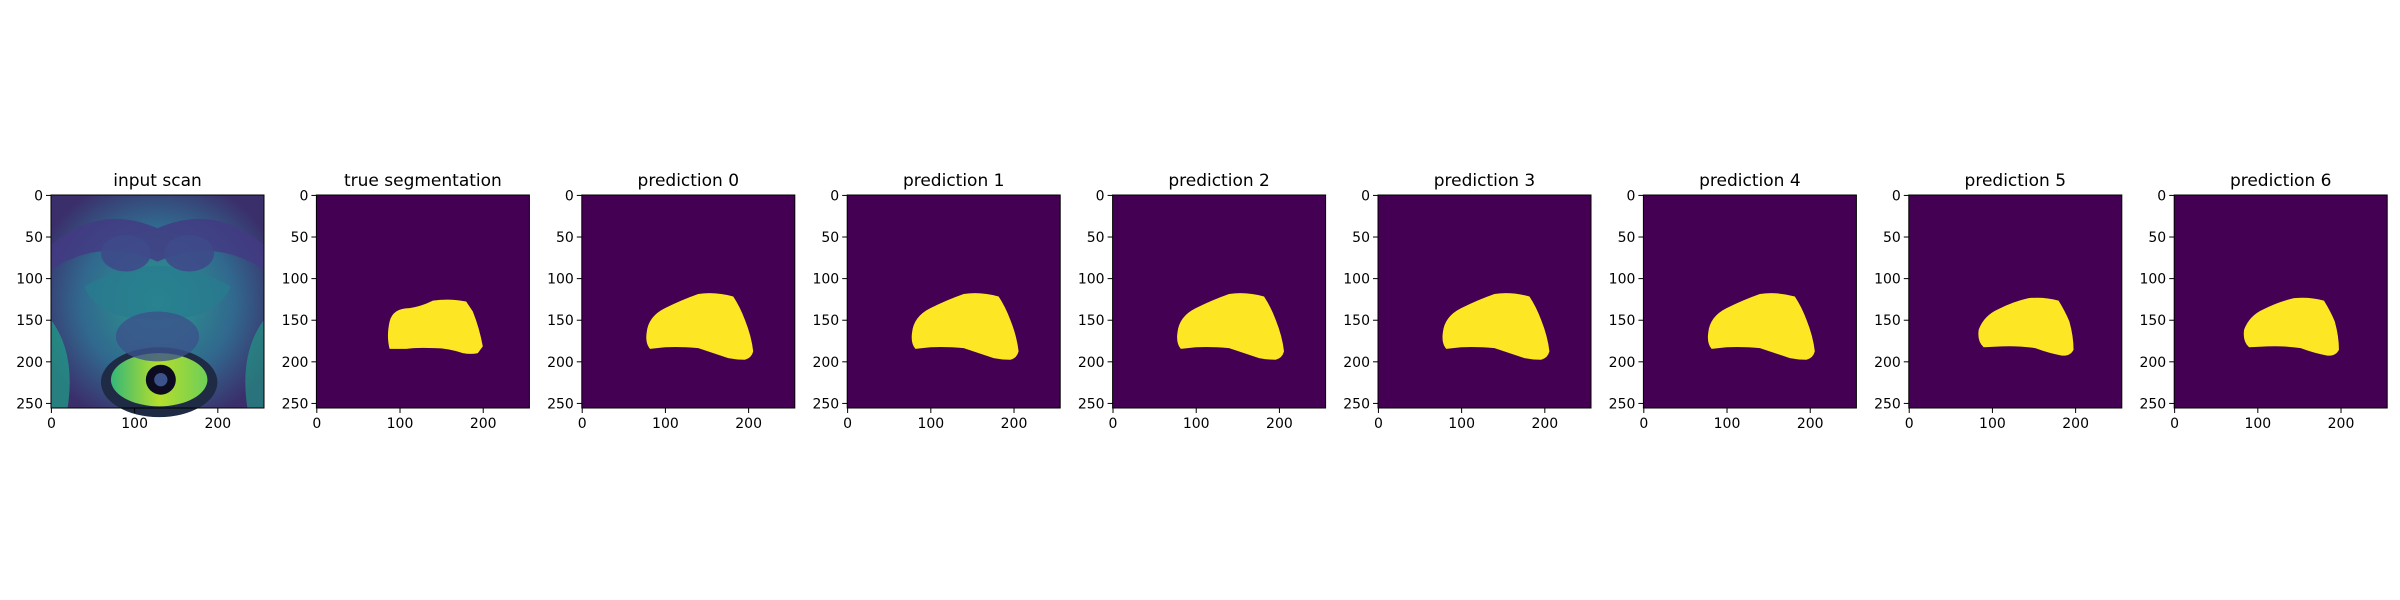 Image resolution: width=2400 pixels, height=600 pixels. I want to click on panel-prediction-0: prediction 0 0 100 200 0 50 100 150 200 250, so click(671, 301).